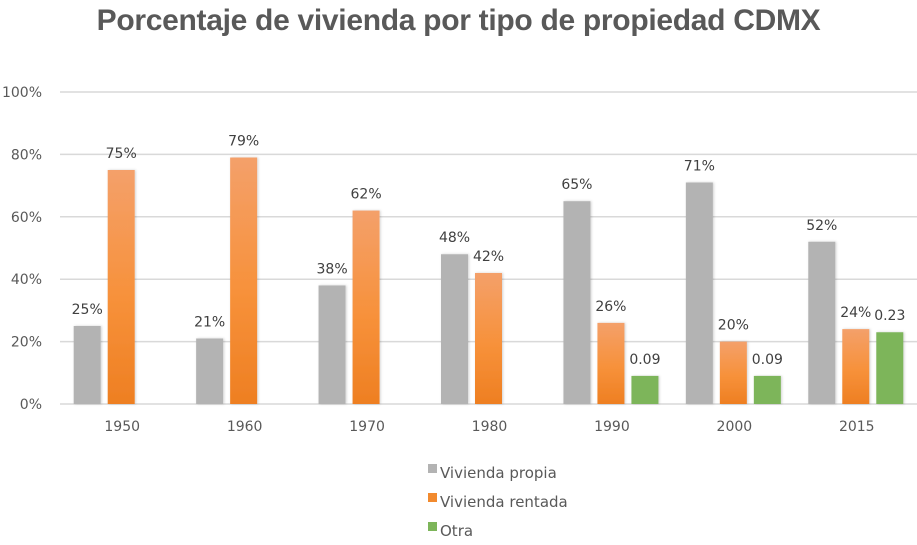  I want to click on legend-label: Vivienda rentada, so click(504, 501).